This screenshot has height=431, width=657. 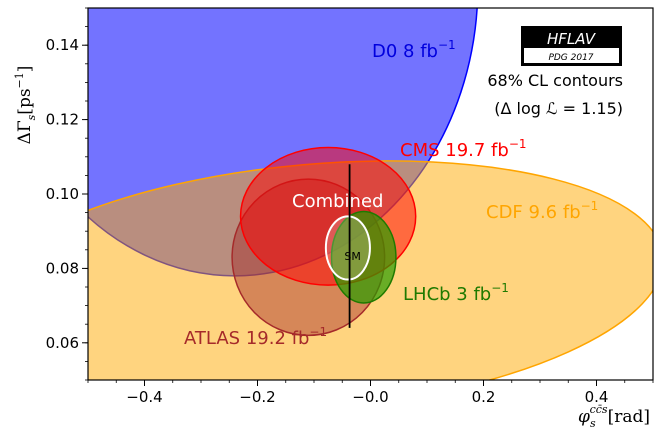 I want to click on y-title-main: ΔΓ, so click(x=25, y=132).